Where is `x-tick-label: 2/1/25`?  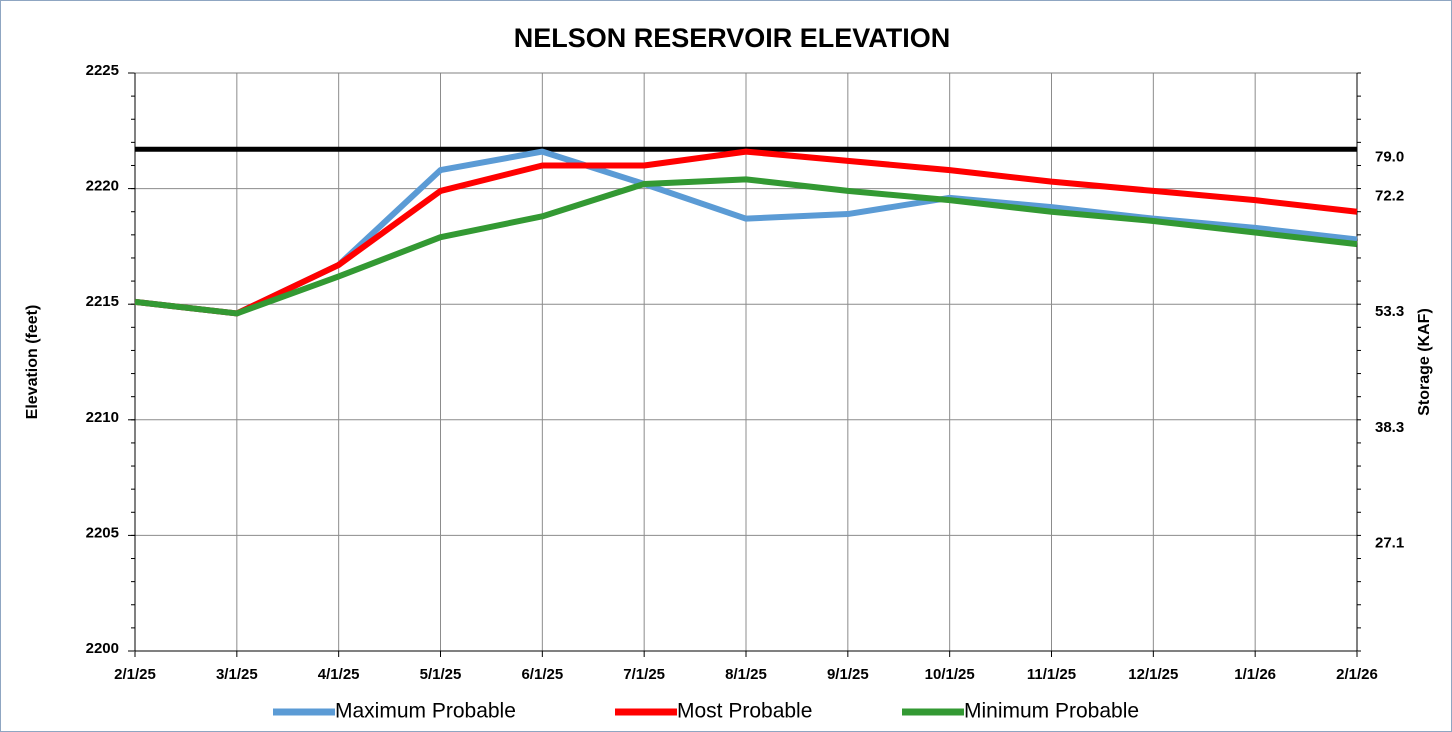
x-tick-label: 2/1/25 is located at coordinates (135, 674).